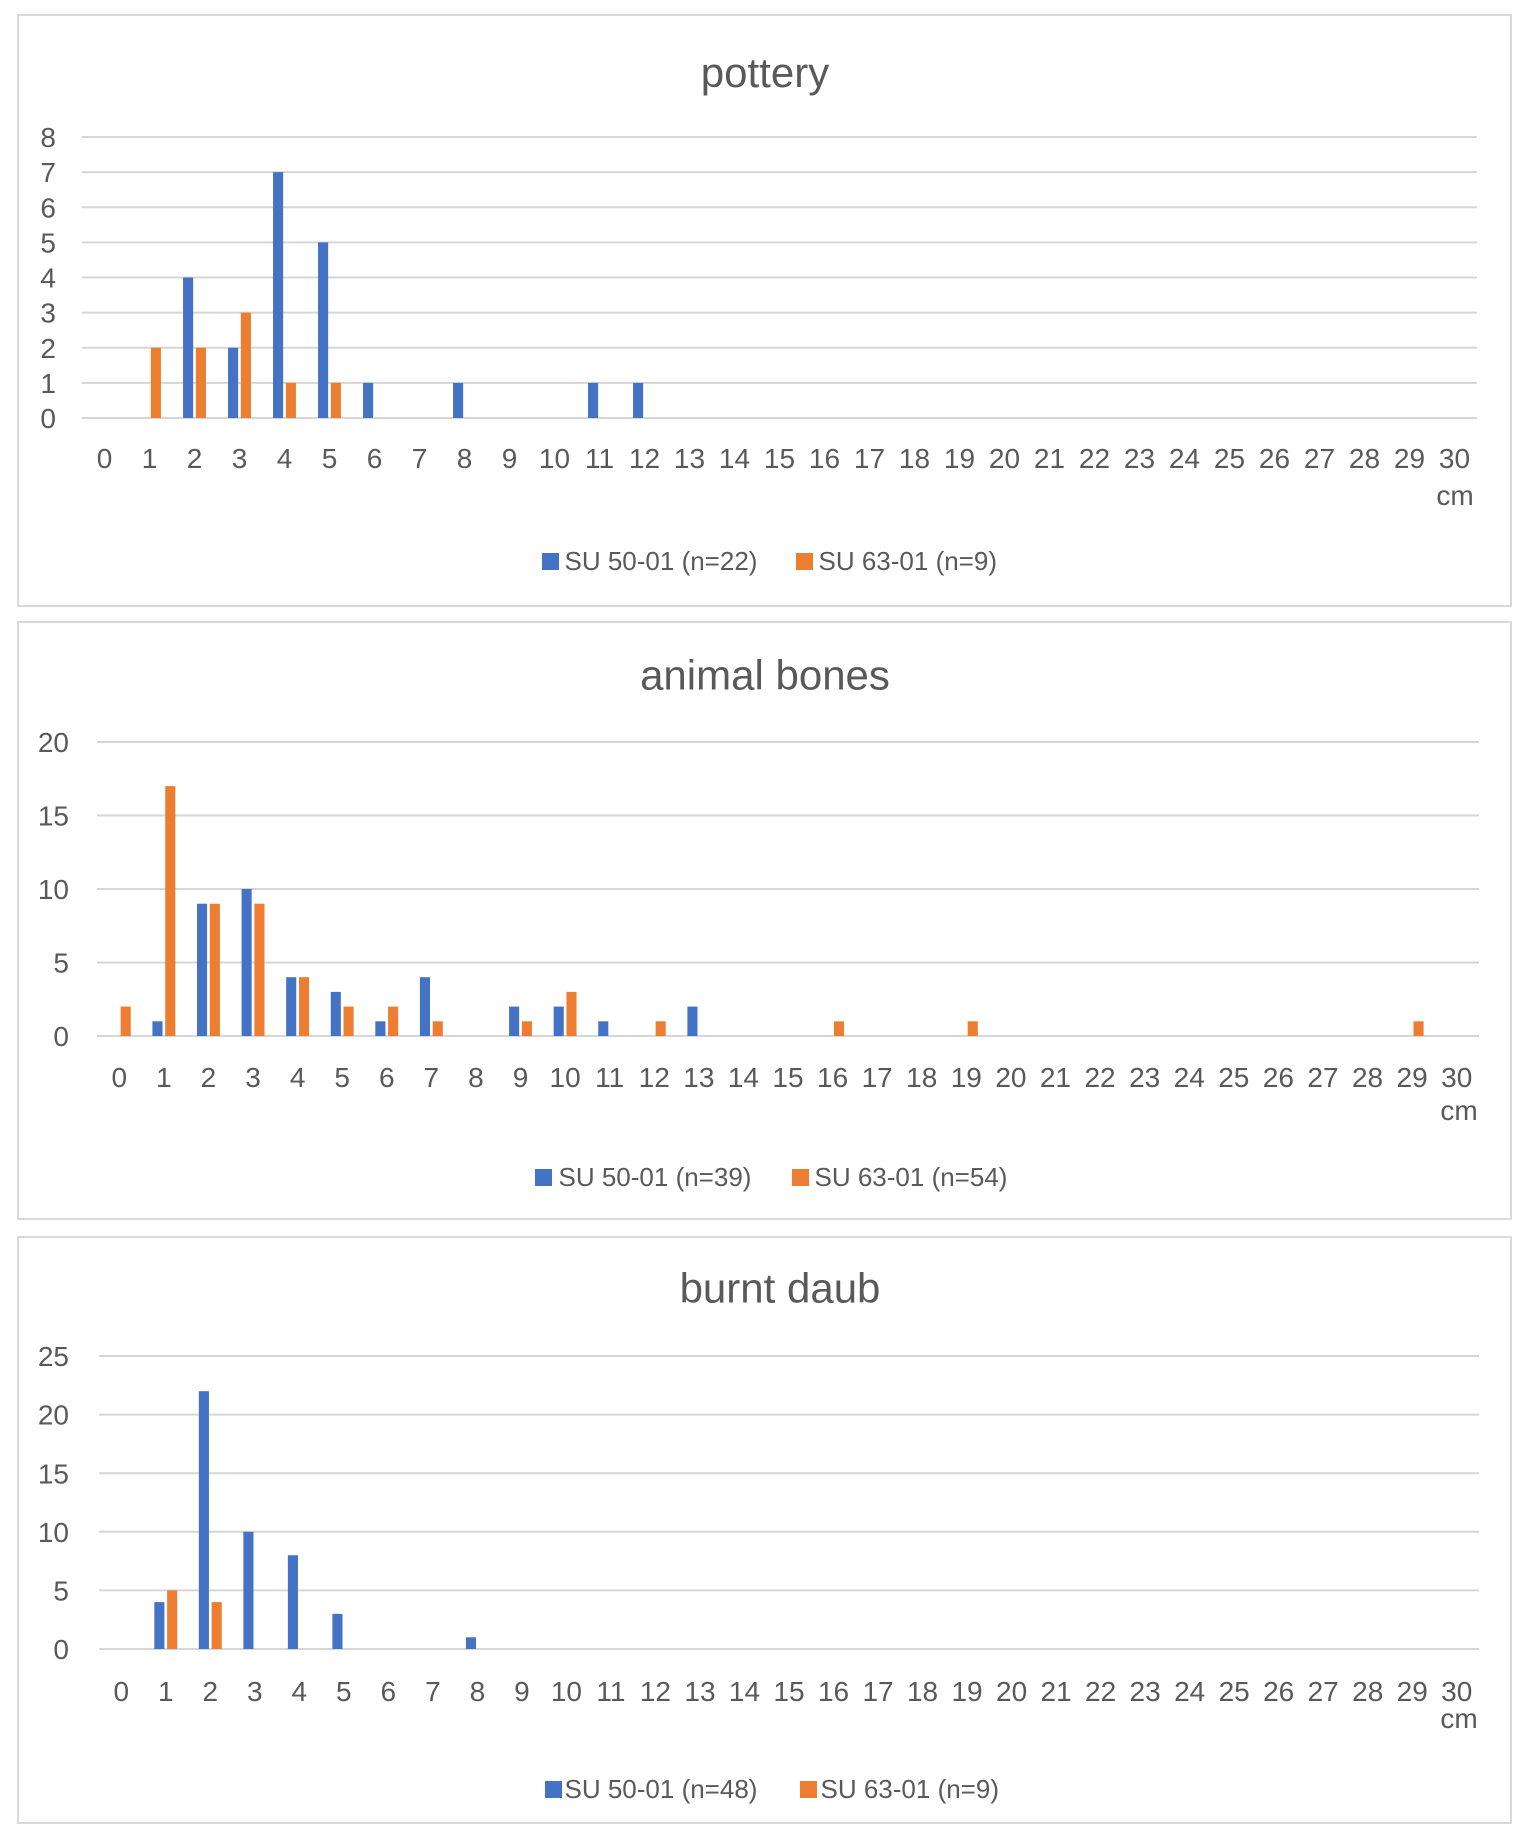 The image size is (1521, 1836). Describe the element at coordinates (661, 561) in the screenshot. I see `svg-text: SU 50-01 (n=22)` at that location.